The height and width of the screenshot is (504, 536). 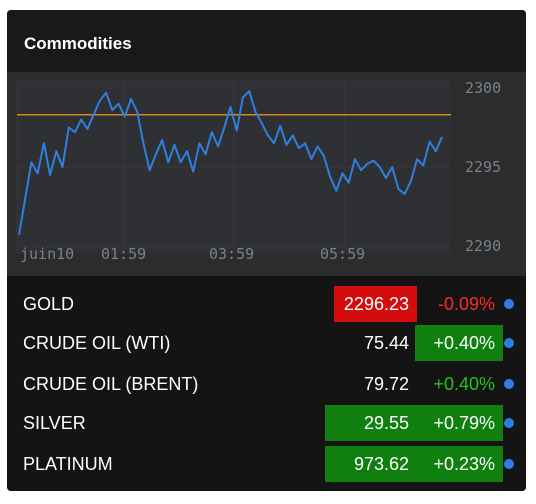 I want to click on x-tick-label: 03:59, so click(x=231, y=254).